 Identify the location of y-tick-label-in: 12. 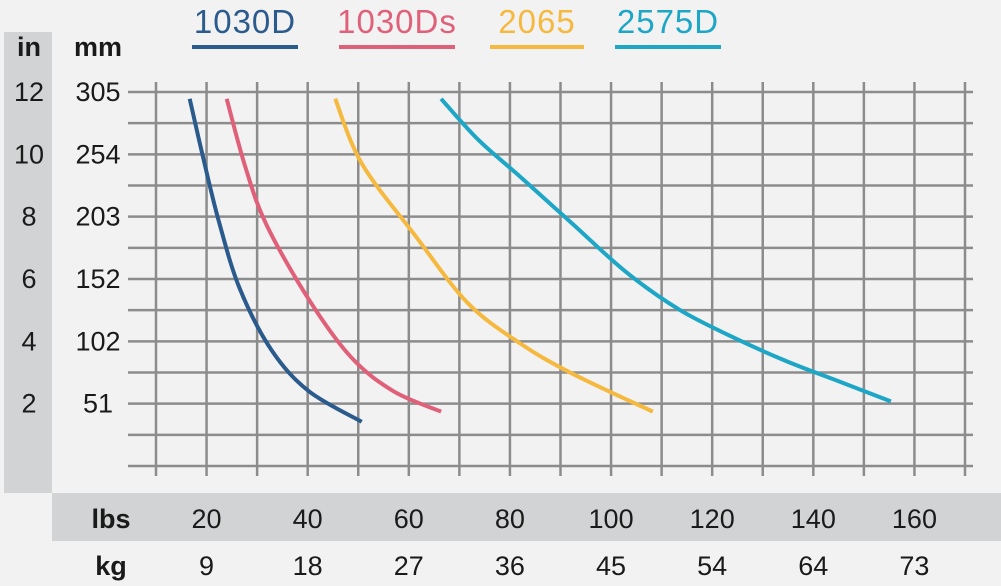
(29, 92).